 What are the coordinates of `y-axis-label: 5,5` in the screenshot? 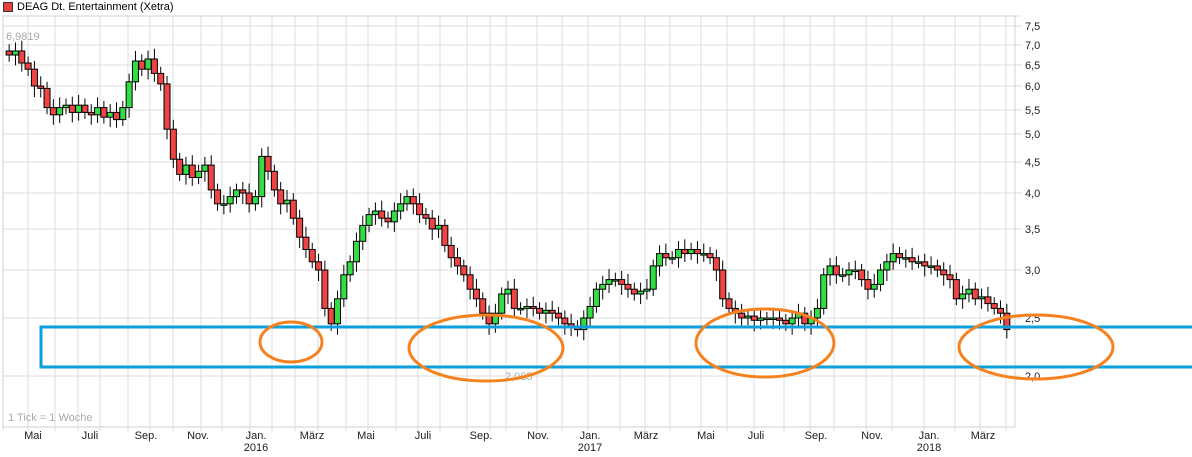 It's located at (1032, 111).